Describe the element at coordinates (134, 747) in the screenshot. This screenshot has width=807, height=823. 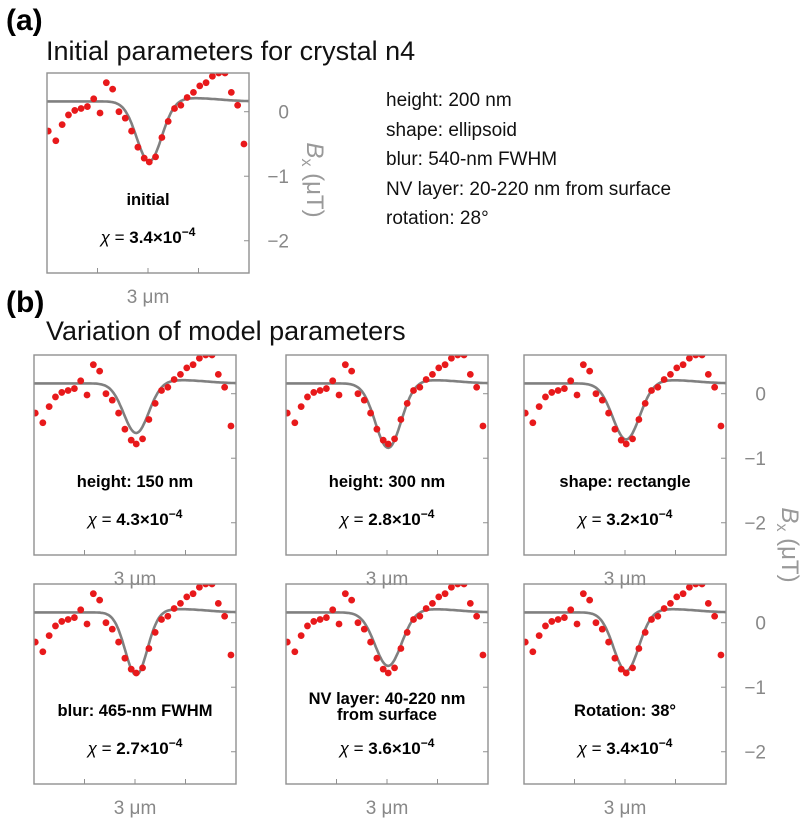
I see `chi-squared-label: χ = 2.7×10−4` at that location.